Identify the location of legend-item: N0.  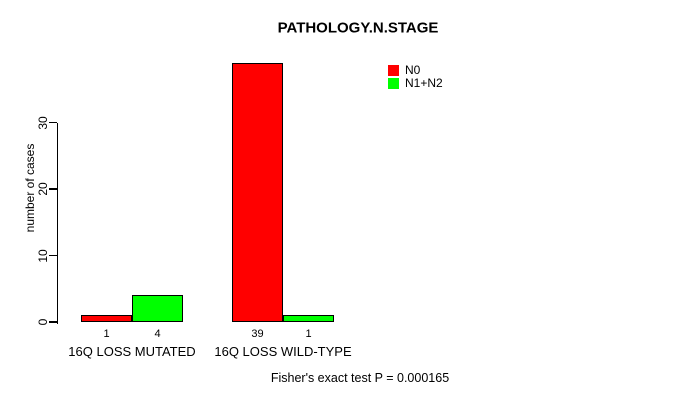
(415, 70).